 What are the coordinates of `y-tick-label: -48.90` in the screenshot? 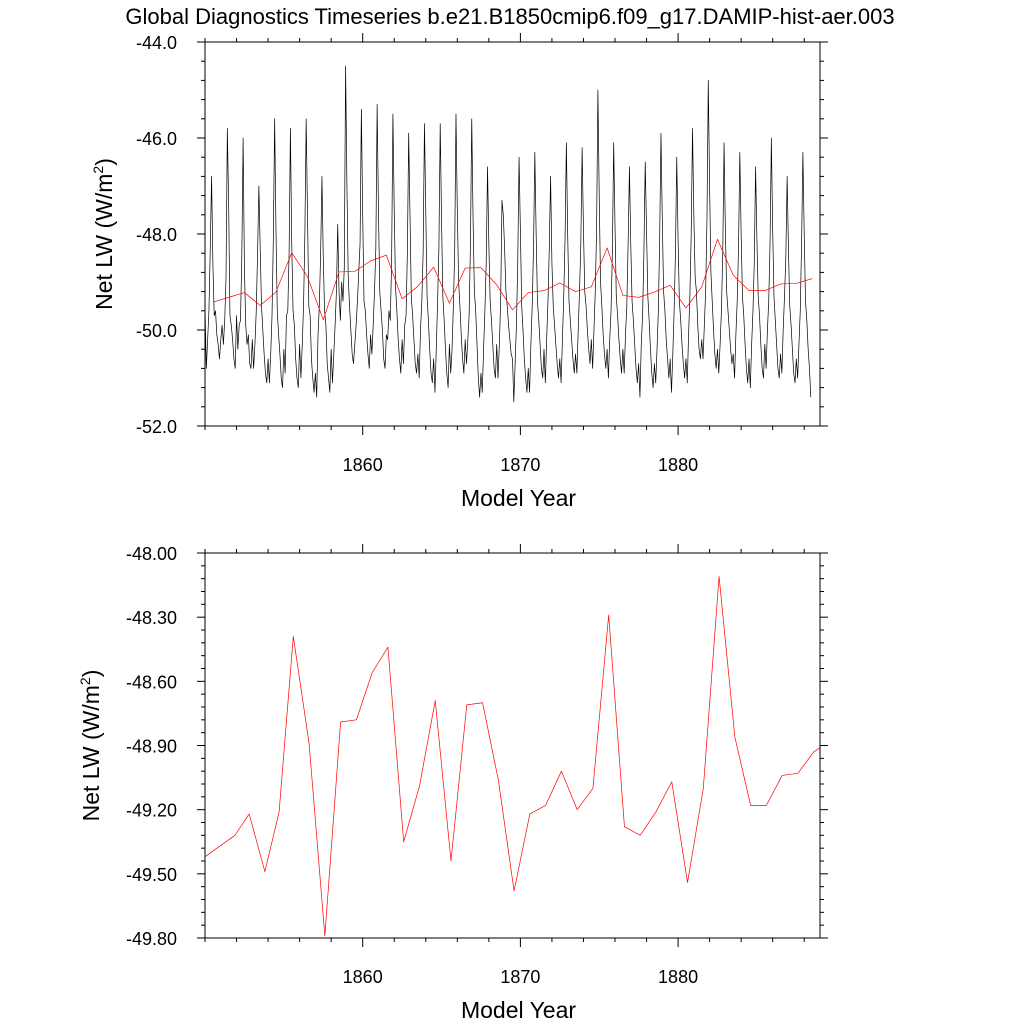 It's located at (151, 747).